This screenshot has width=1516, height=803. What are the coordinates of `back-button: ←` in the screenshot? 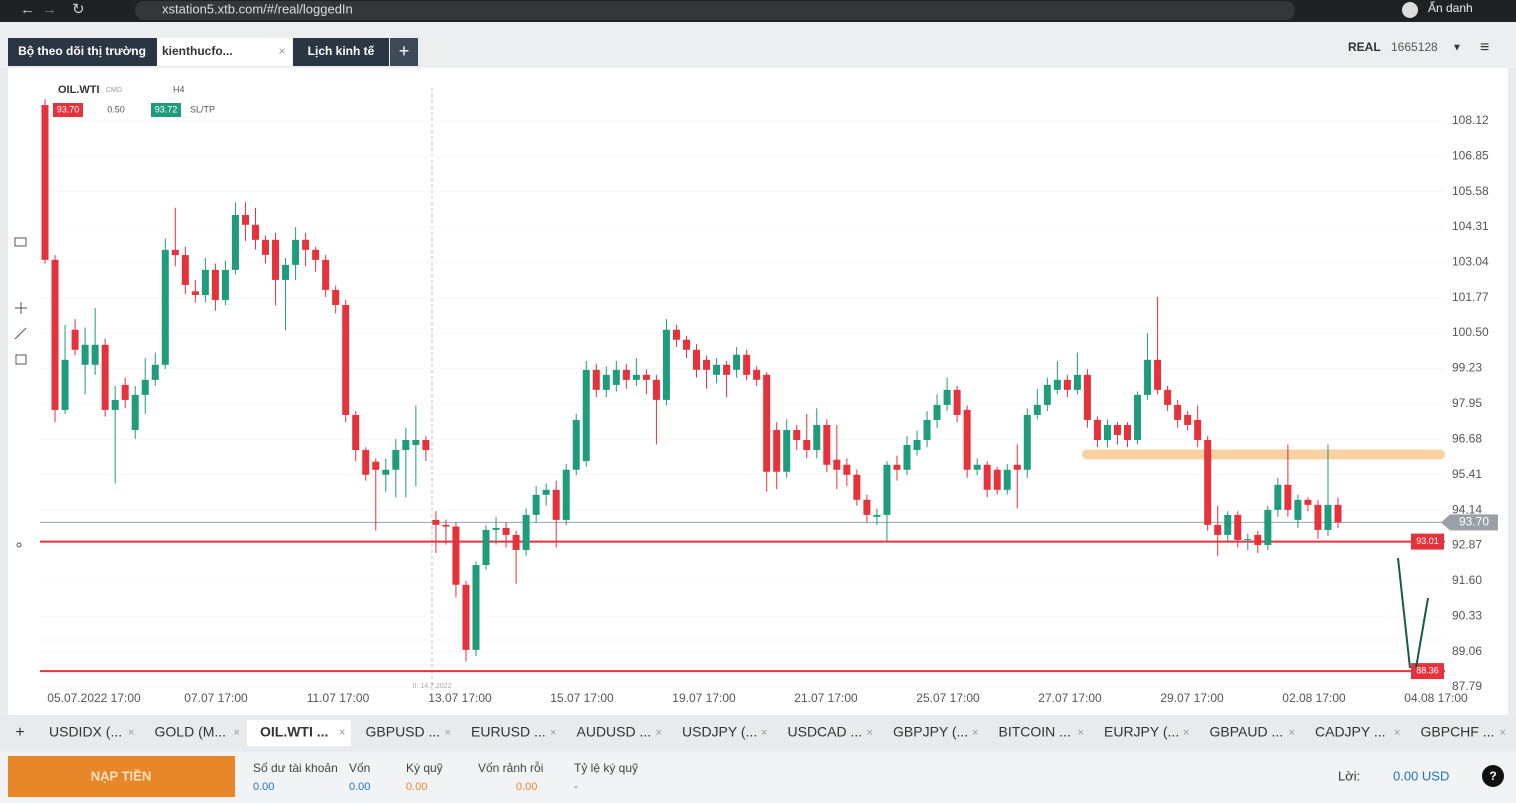 It's located at (27, 9).